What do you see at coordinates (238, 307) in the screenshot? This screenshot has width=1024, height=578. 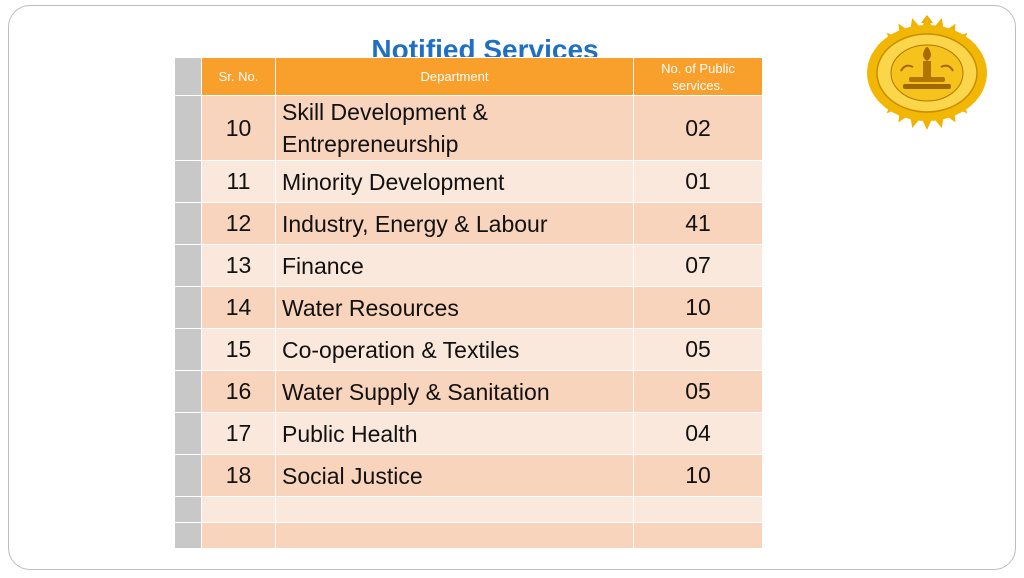 I see `sr-no-cell: 14` at bounding box center [238, 307].